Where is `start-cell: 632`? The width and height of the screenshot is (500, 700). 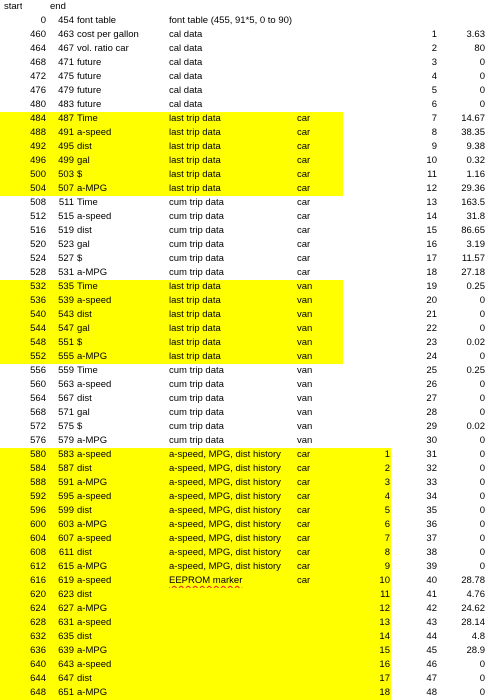
start-cell: 632 is located at coordinates (38, 636).